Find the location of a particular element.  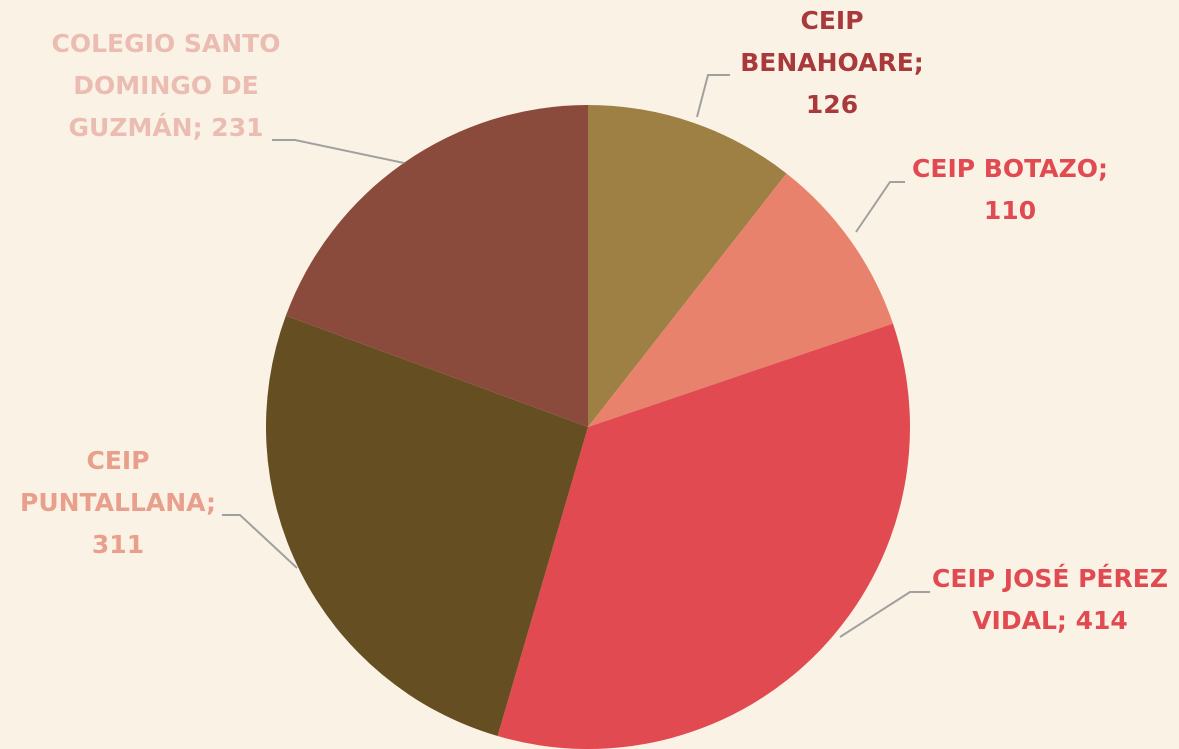

data-label-line: BENAHOARE; is located at coordinates (832, 62).